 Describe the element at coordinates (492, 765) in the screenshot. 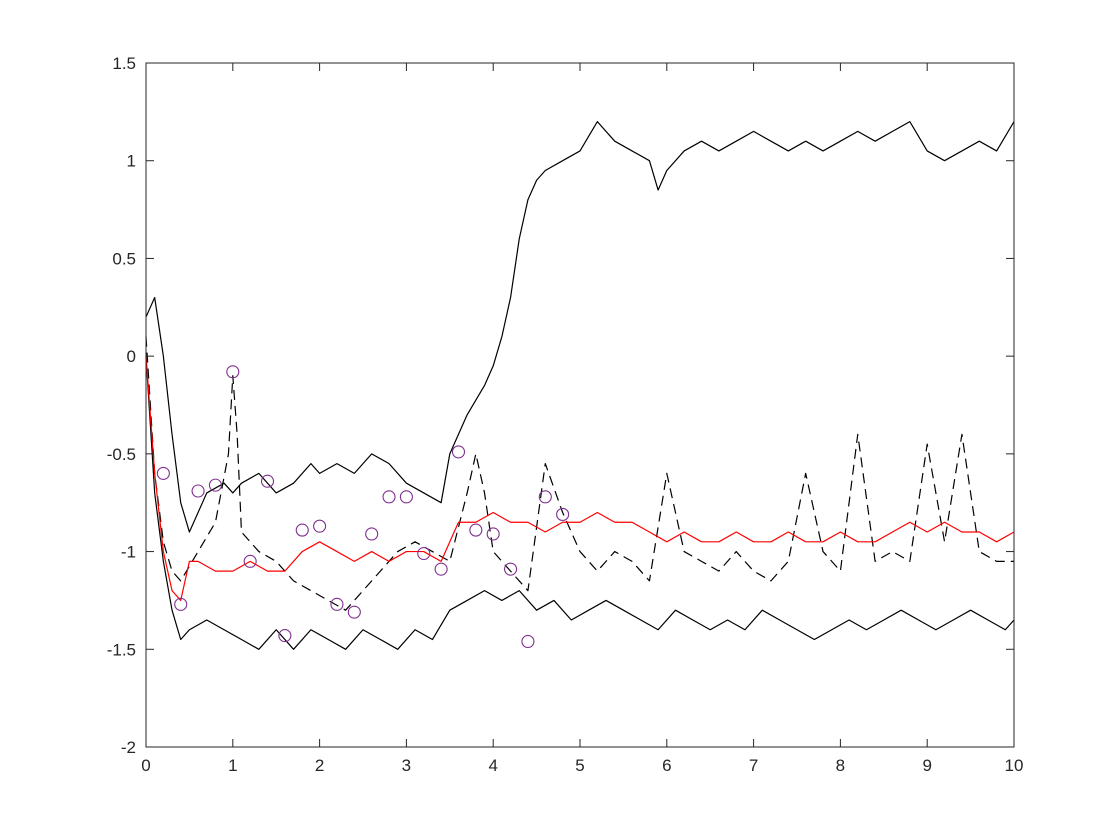

I see `x-tick-label: 4` at that location.